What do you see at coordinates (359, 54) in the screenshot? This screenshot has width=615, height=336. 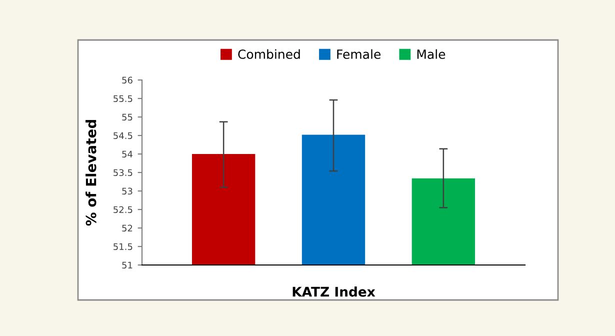 I see `legend-label: Female` at bounding box center [359, 54].